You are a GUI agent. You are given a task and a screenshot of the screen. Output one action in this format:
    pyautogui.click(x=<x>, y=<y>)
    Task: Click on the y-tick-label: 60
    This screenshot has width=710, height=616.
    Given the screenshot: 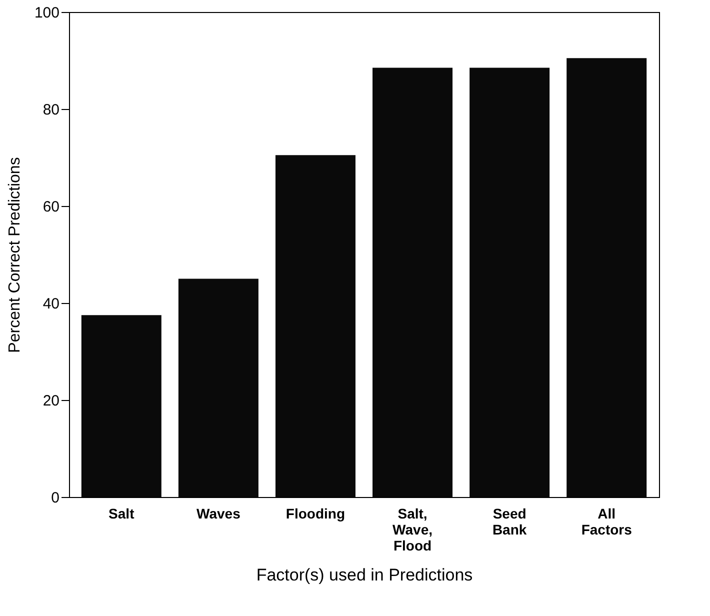 What is the action you would take?
    pyautogui.click(x=51, y=207)
    